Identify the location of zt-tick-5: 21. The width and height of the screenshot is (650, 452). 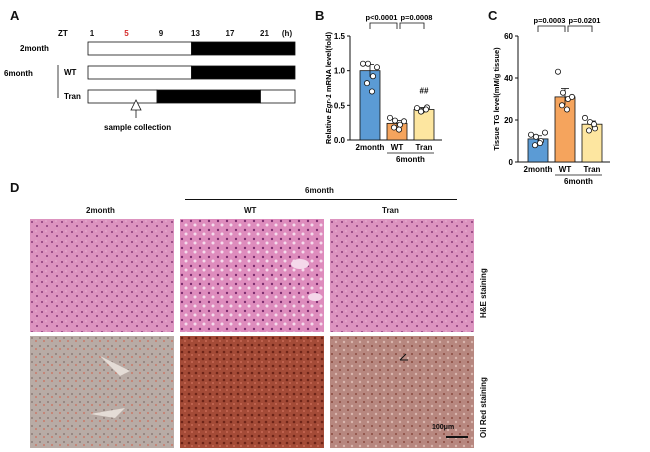
(264, 33).